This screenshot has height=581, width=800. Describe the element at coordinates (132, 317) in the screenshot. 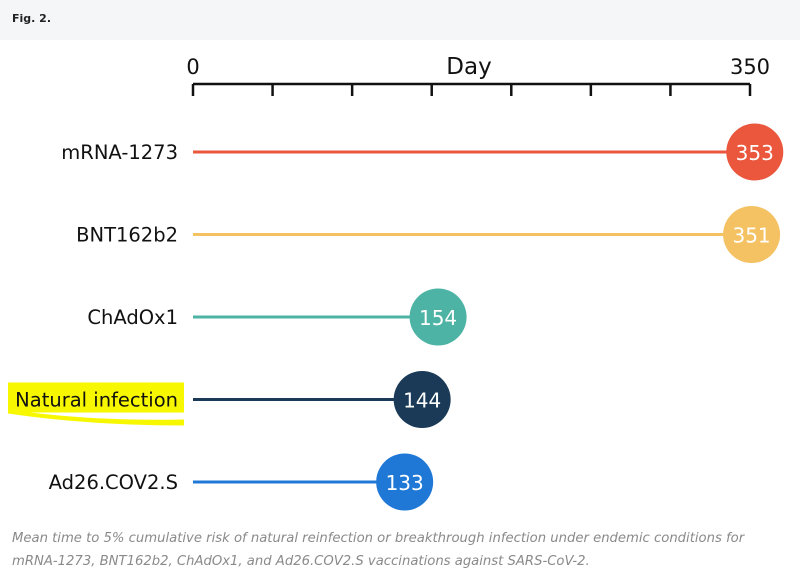

I see `category-label: ChAdOx1` at that location.